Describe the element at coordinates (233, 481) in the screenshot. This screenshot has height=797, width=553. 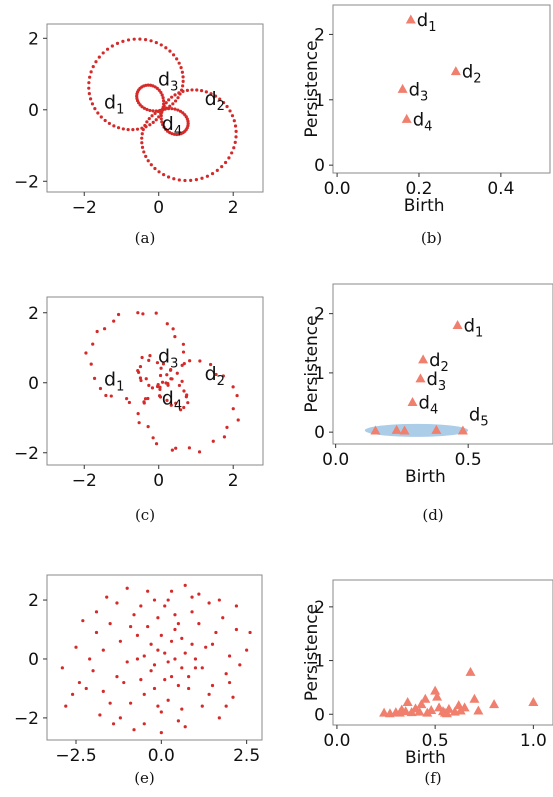
I see `x-tick-label: 2` at that location.